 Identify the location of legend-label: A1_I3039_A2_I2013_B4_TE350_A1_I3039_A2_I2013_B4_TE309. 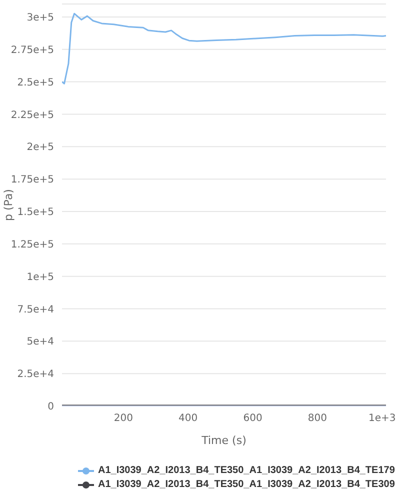
(246, 485).